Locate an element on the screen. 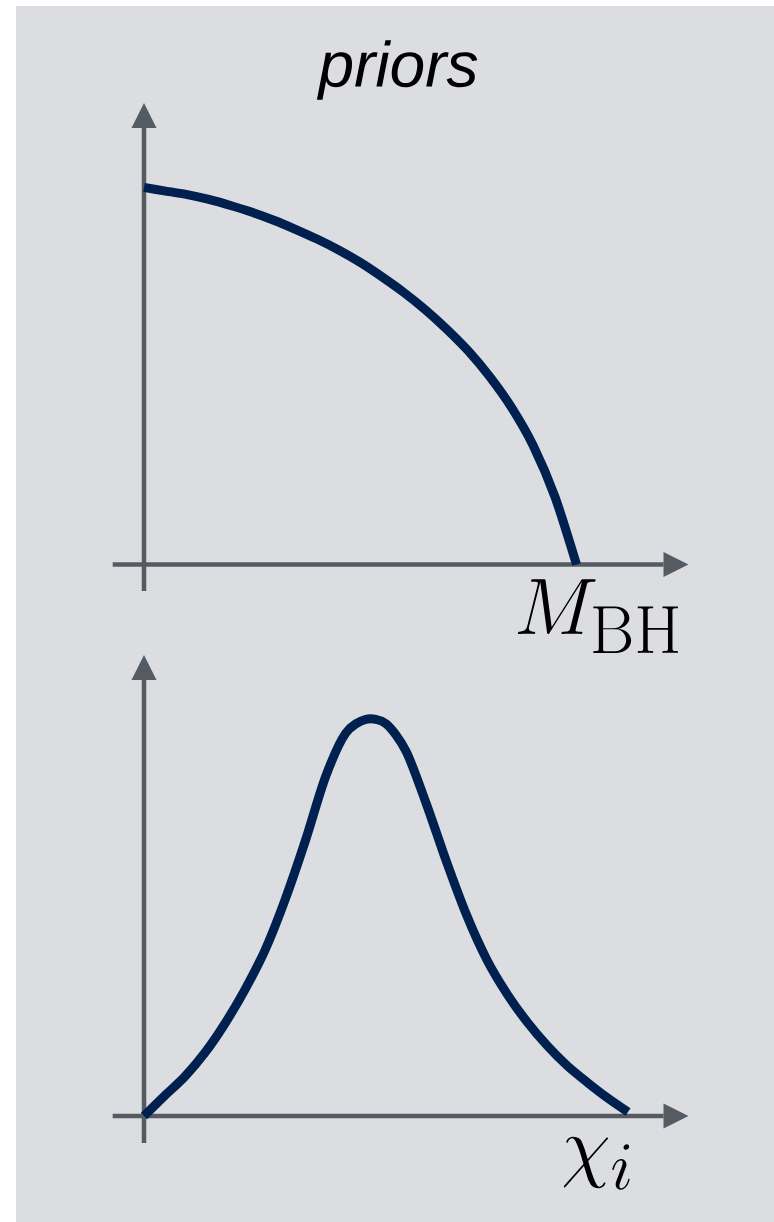 Image resolution: width=774 pixels, height=1222 pixels. chart-title: priors is located at coordinates (397, 70).